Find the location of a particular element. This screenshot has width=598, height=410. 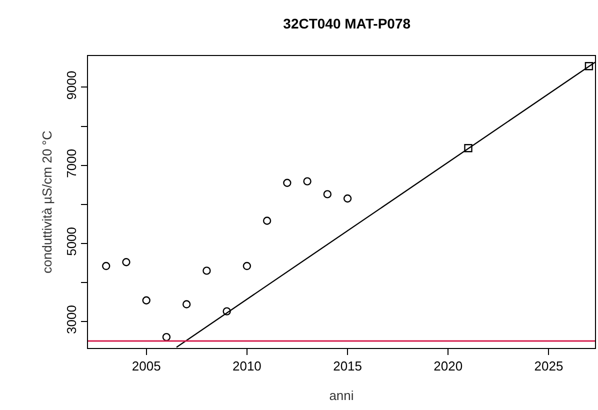

y-axis-title: conduttività µS/cm 20 °C is located at coordinates (47, 202).